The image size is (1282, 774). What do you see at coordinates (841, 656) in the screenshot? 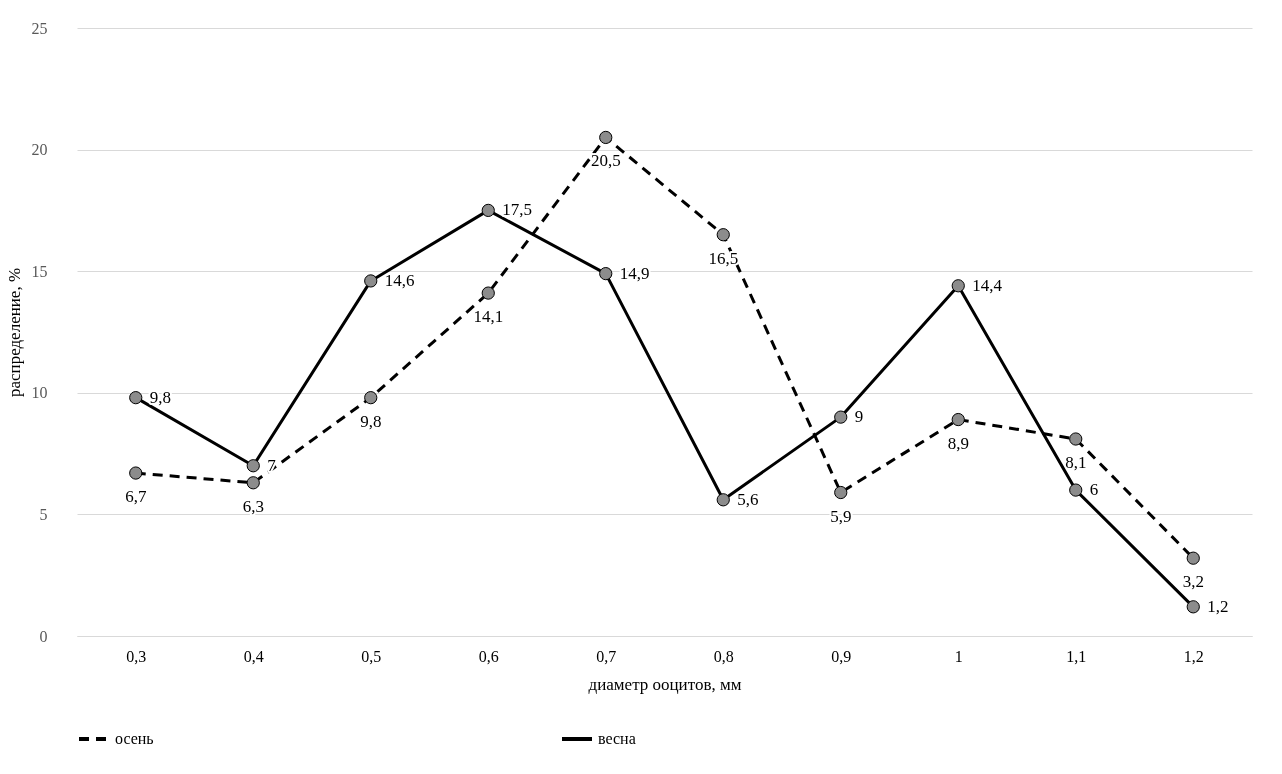
I see `x-tick-label: 0,9` at bounding box center [841, 656].